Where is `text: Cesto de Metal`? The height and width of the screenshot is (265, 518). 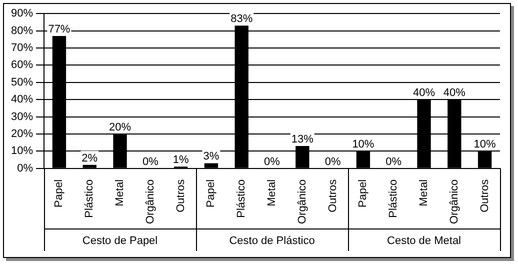
text: Cesto de Metal is located at coordinates (424, 241).